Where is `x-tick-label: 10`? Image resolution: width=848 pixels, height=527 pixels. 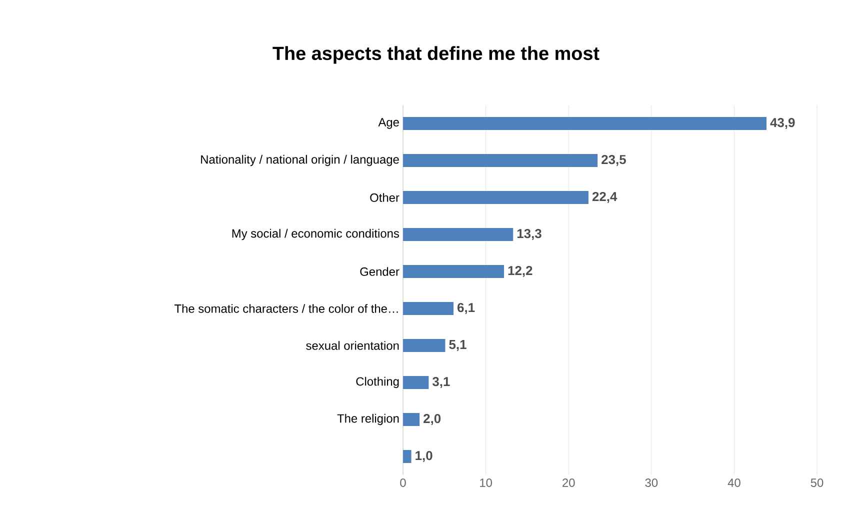
x-tick-label: 10 is located at coordinates (486, 482).